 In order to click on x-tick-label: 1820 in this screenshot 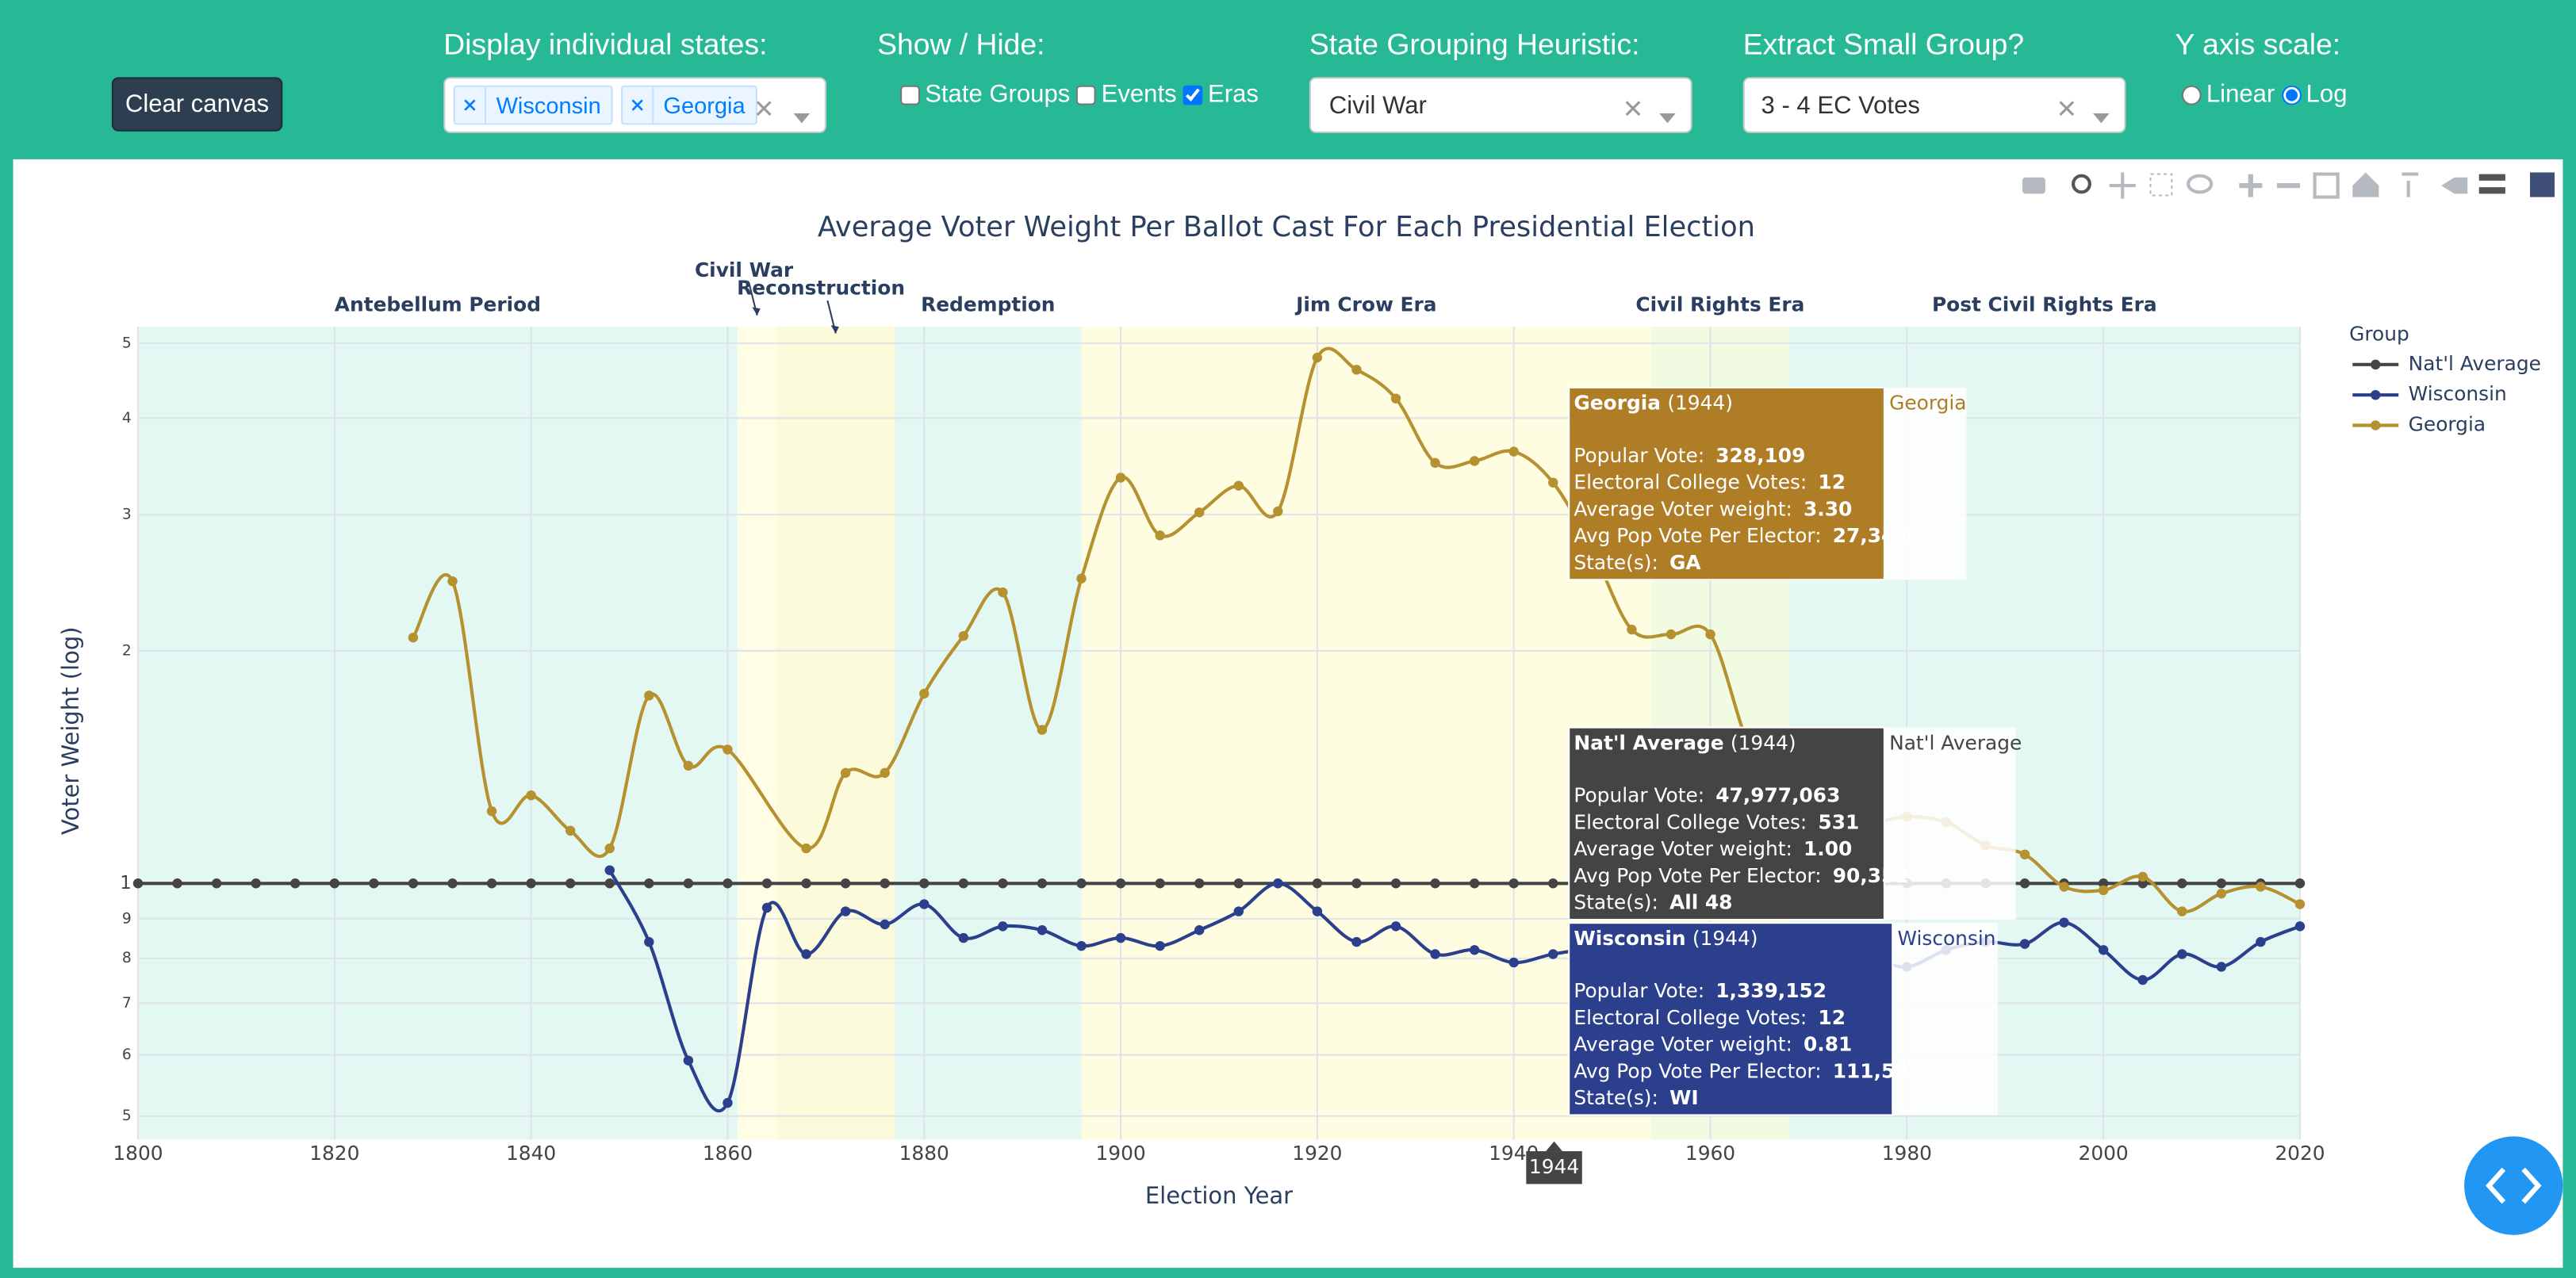, I will do `click(334, 1153)`.